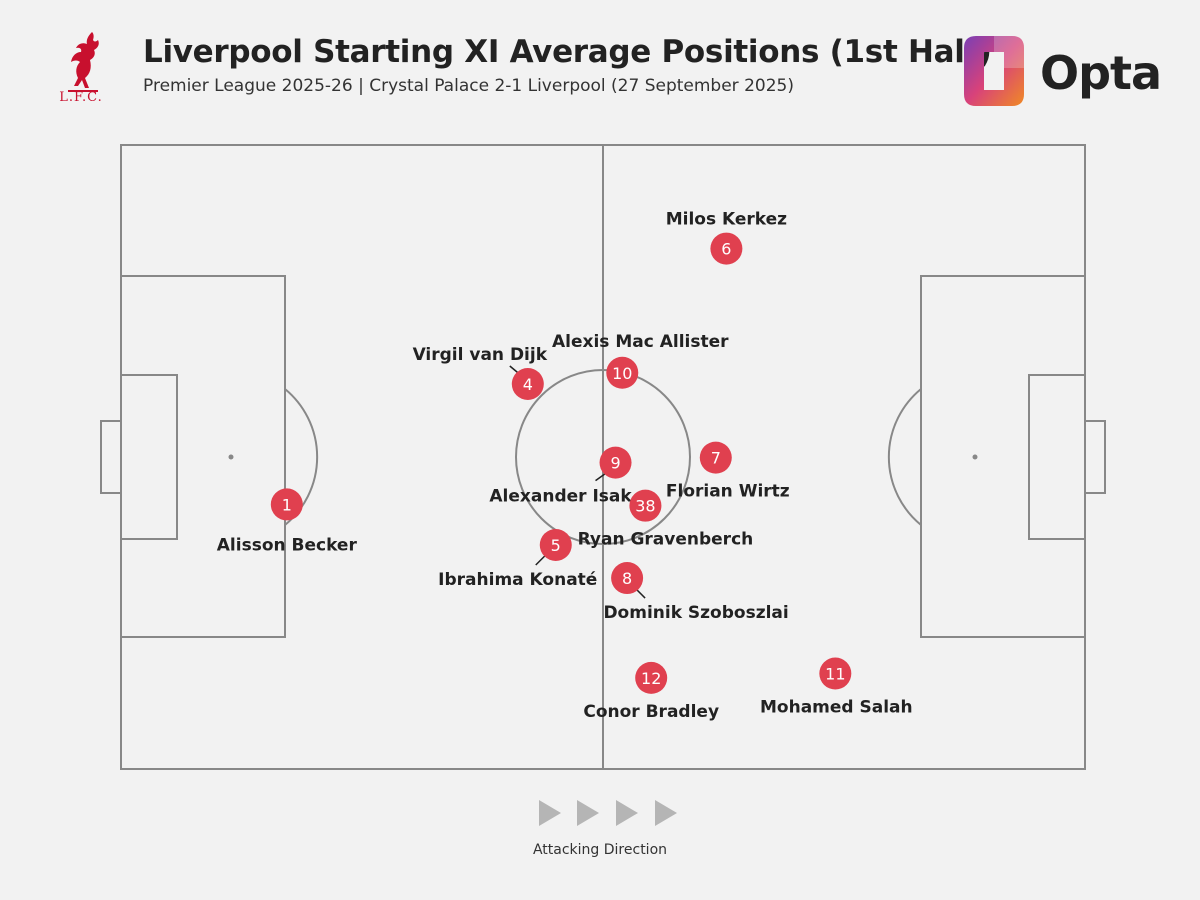 The height and width of the screenshot is (900, 1200). What do you see at coordinates (1057, 457) in the screenshot?
I see `right-six-yard-box` at bounding box center [1057, 457].